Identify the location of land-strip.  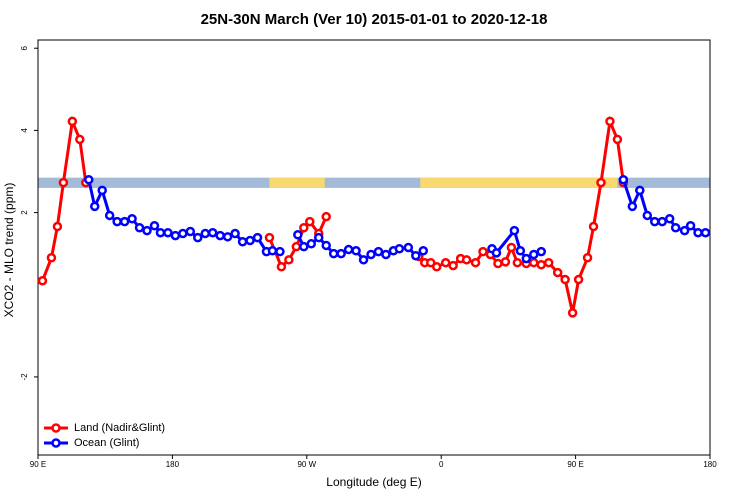
(519, 182).